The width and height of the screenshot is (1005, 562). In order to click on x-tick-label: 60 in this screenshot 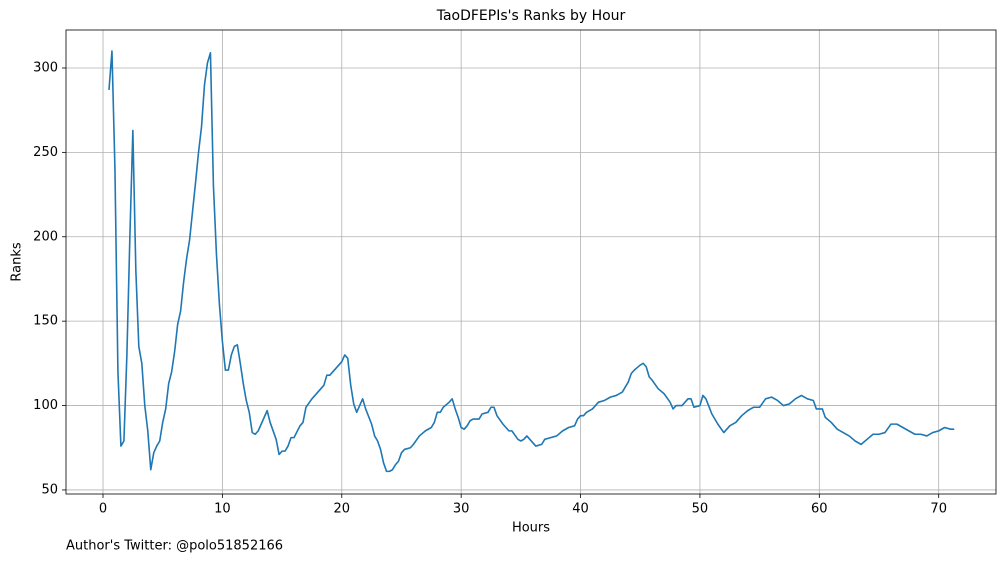, I will do `click(819, 509)`.